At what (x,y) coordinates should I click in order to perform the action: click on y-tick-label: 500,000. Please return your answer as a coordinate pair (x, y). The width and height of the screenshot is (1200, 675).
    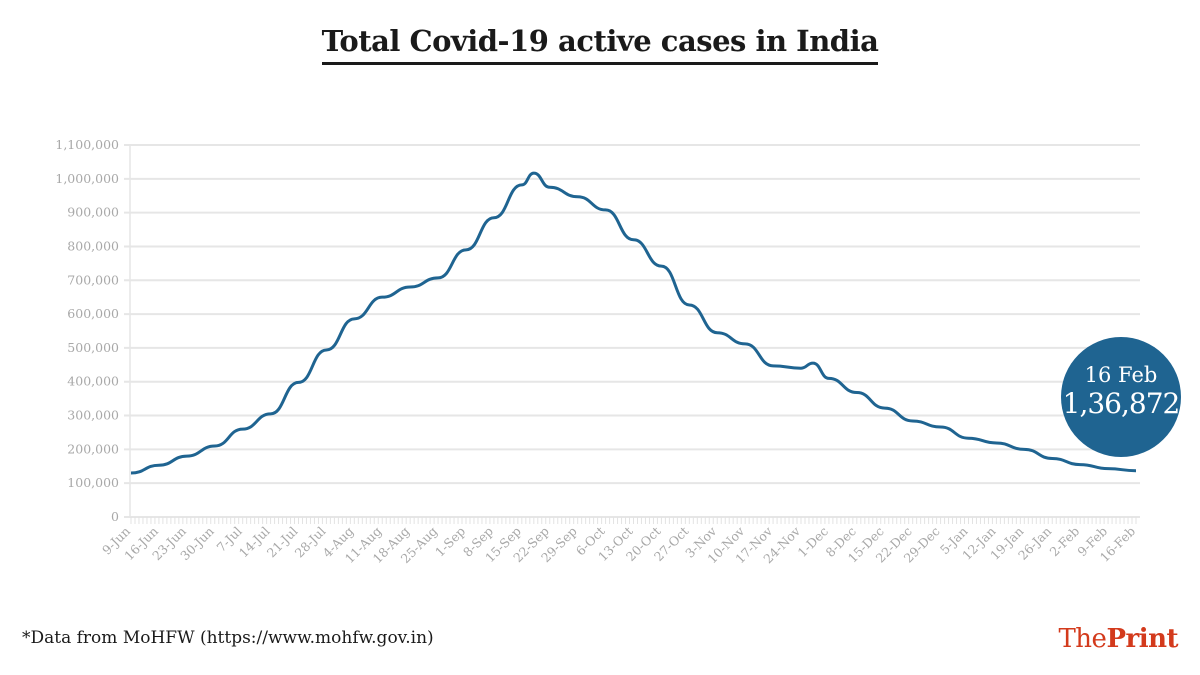
    Looking at the image, I should click on (93, 347).